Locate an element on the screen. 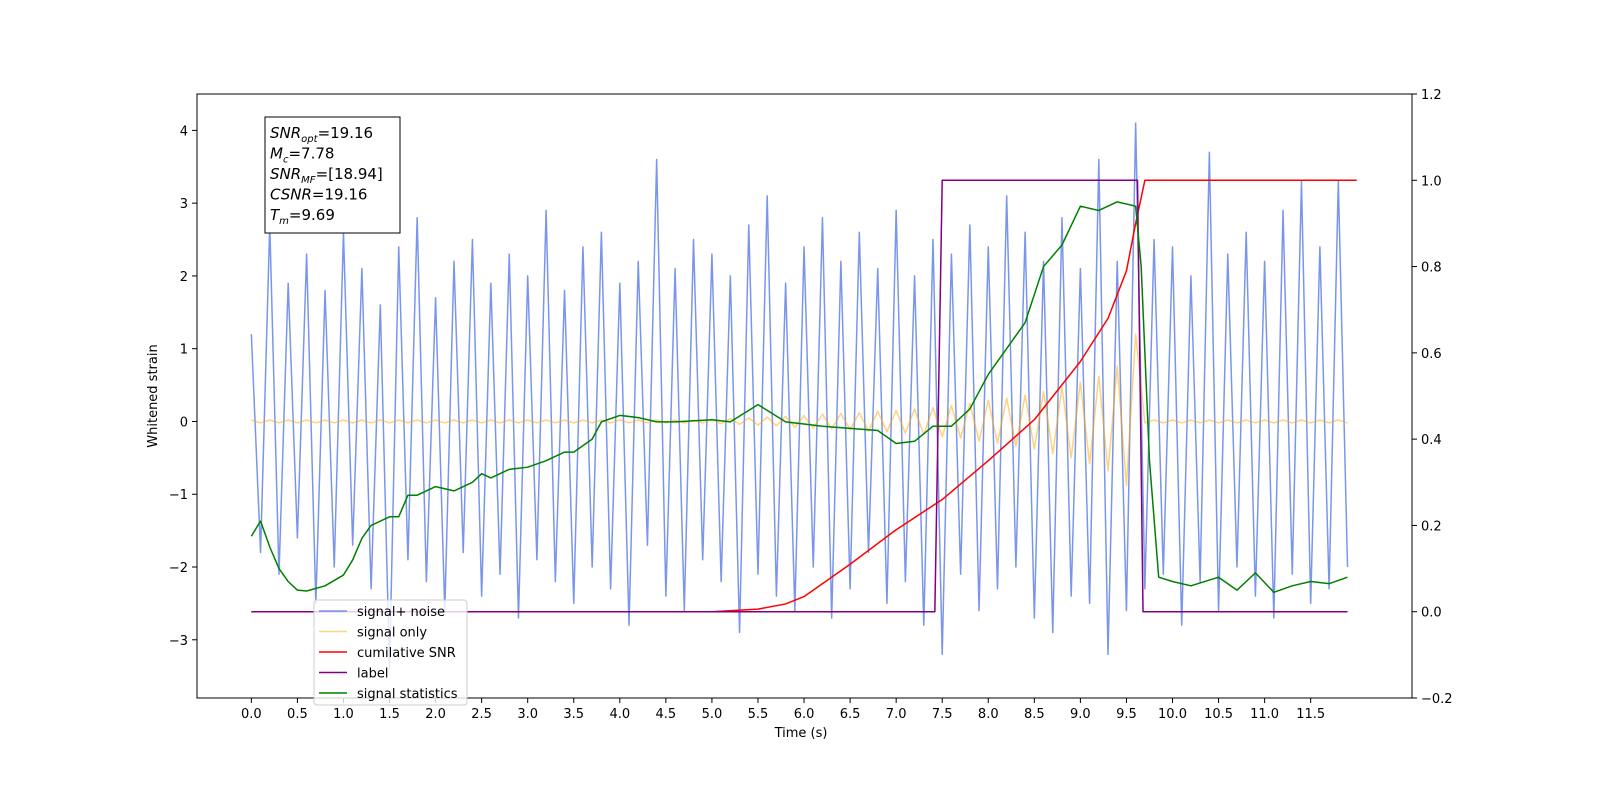 The width and height of the screenshot is (1600, 804). x-tick-label: 9.0 is located at coordinates (1080, 714).